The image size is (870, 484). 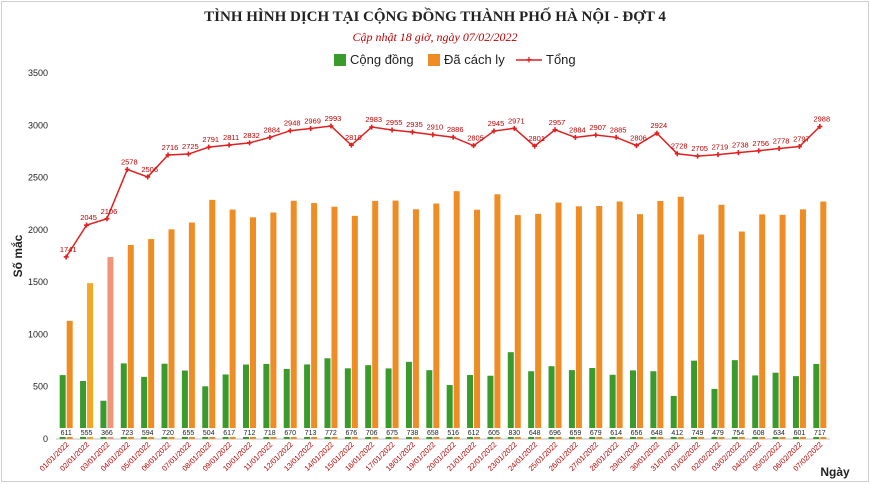 What do you see at coordinates (638, 138) in the screenshot?
I see `data-label-tong: 2806` at bounding box center [638, 138].